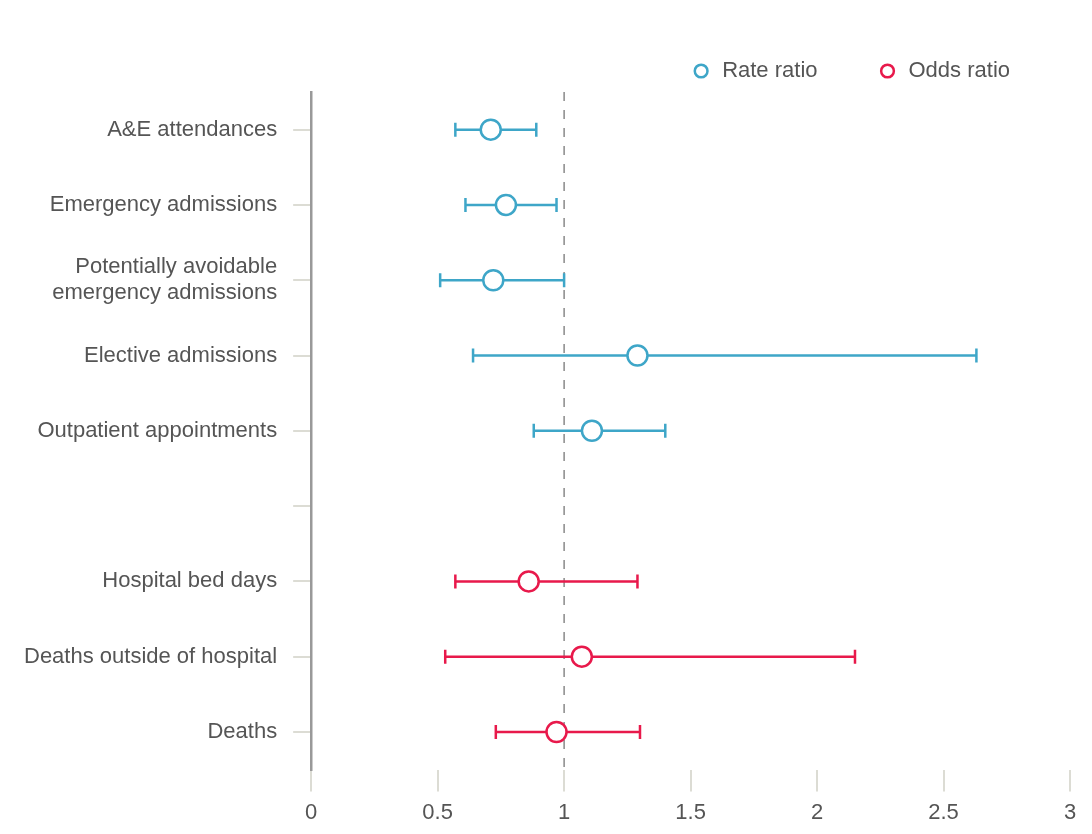  What do you see at coordinates (1070, 811) in the screenshot?
I see `x-tick-label: 3` at bounding box center [1070, 811].